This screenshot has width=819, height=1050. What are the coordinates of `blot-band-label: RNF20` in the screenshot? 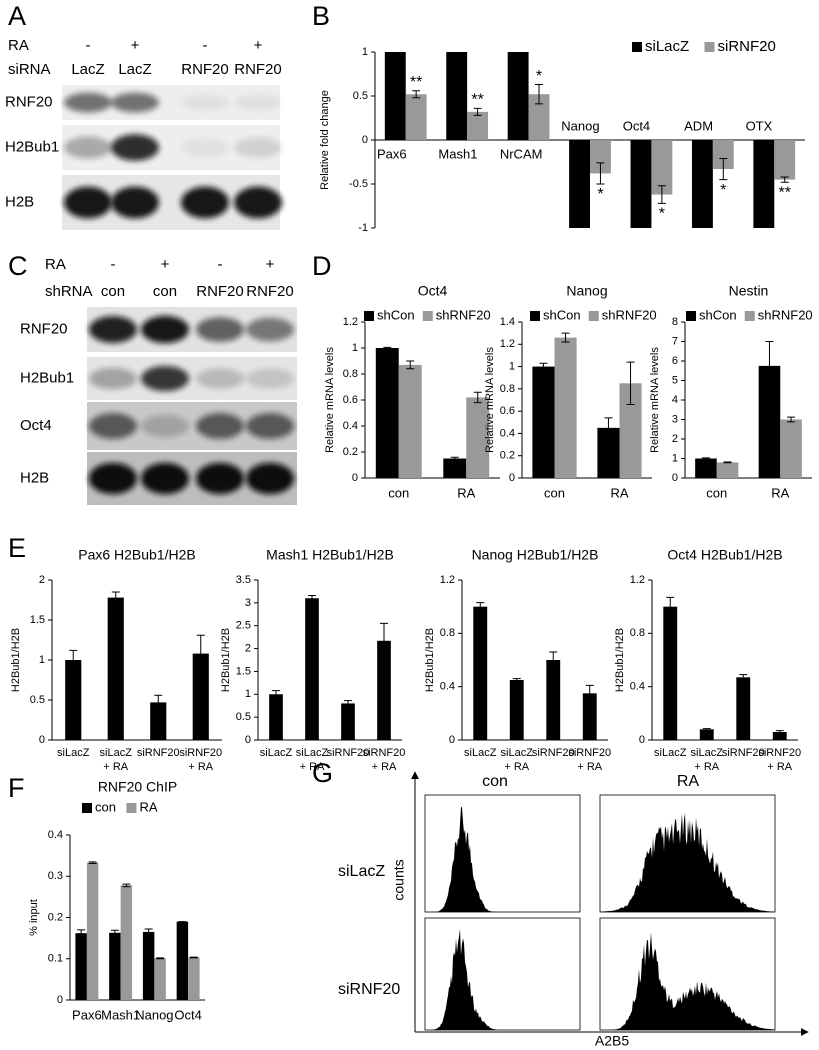 It's located at (44, 328).